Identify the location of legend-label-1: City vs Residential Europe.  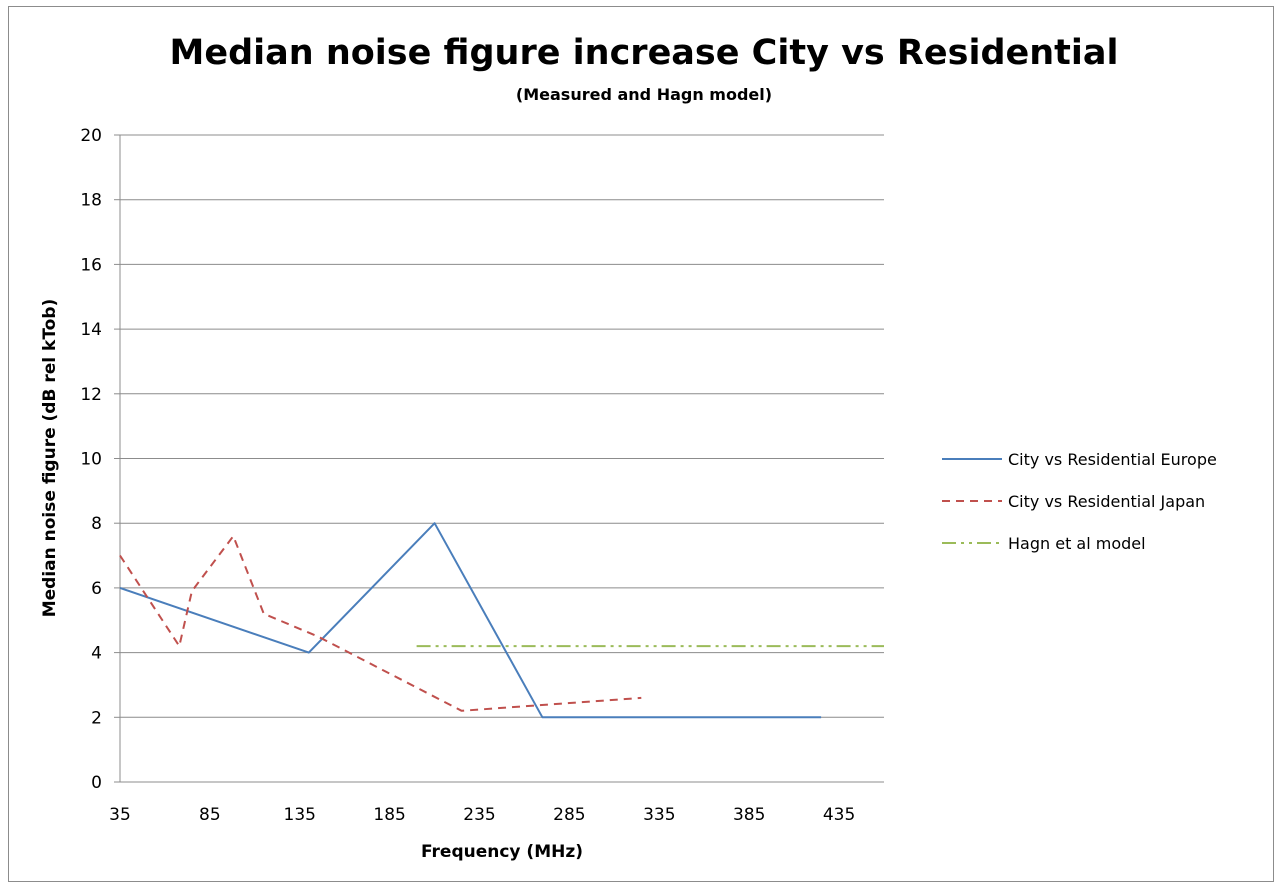
(1112, 459).